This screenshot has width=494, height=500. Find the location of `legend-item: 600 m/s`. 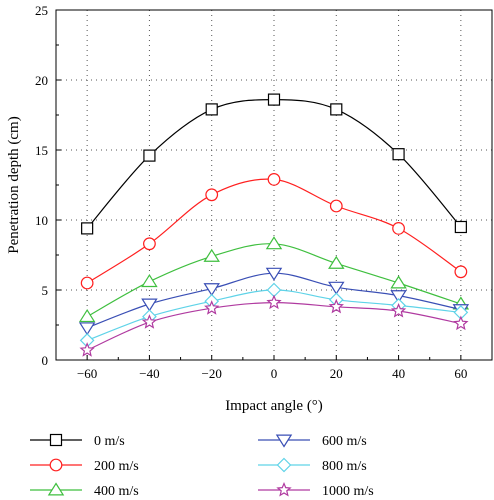

legend-item: 600 m/s is located at coordinates (312, 441).